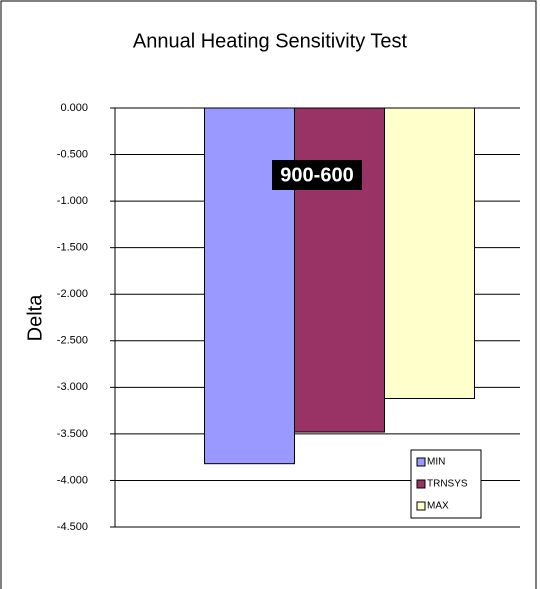 Image resolution: width=540 pixels, height=589 pixels. Describe the element at coordinates (74, 108) in the screenshot. I see `y-tick-label: 0.000` at that location.